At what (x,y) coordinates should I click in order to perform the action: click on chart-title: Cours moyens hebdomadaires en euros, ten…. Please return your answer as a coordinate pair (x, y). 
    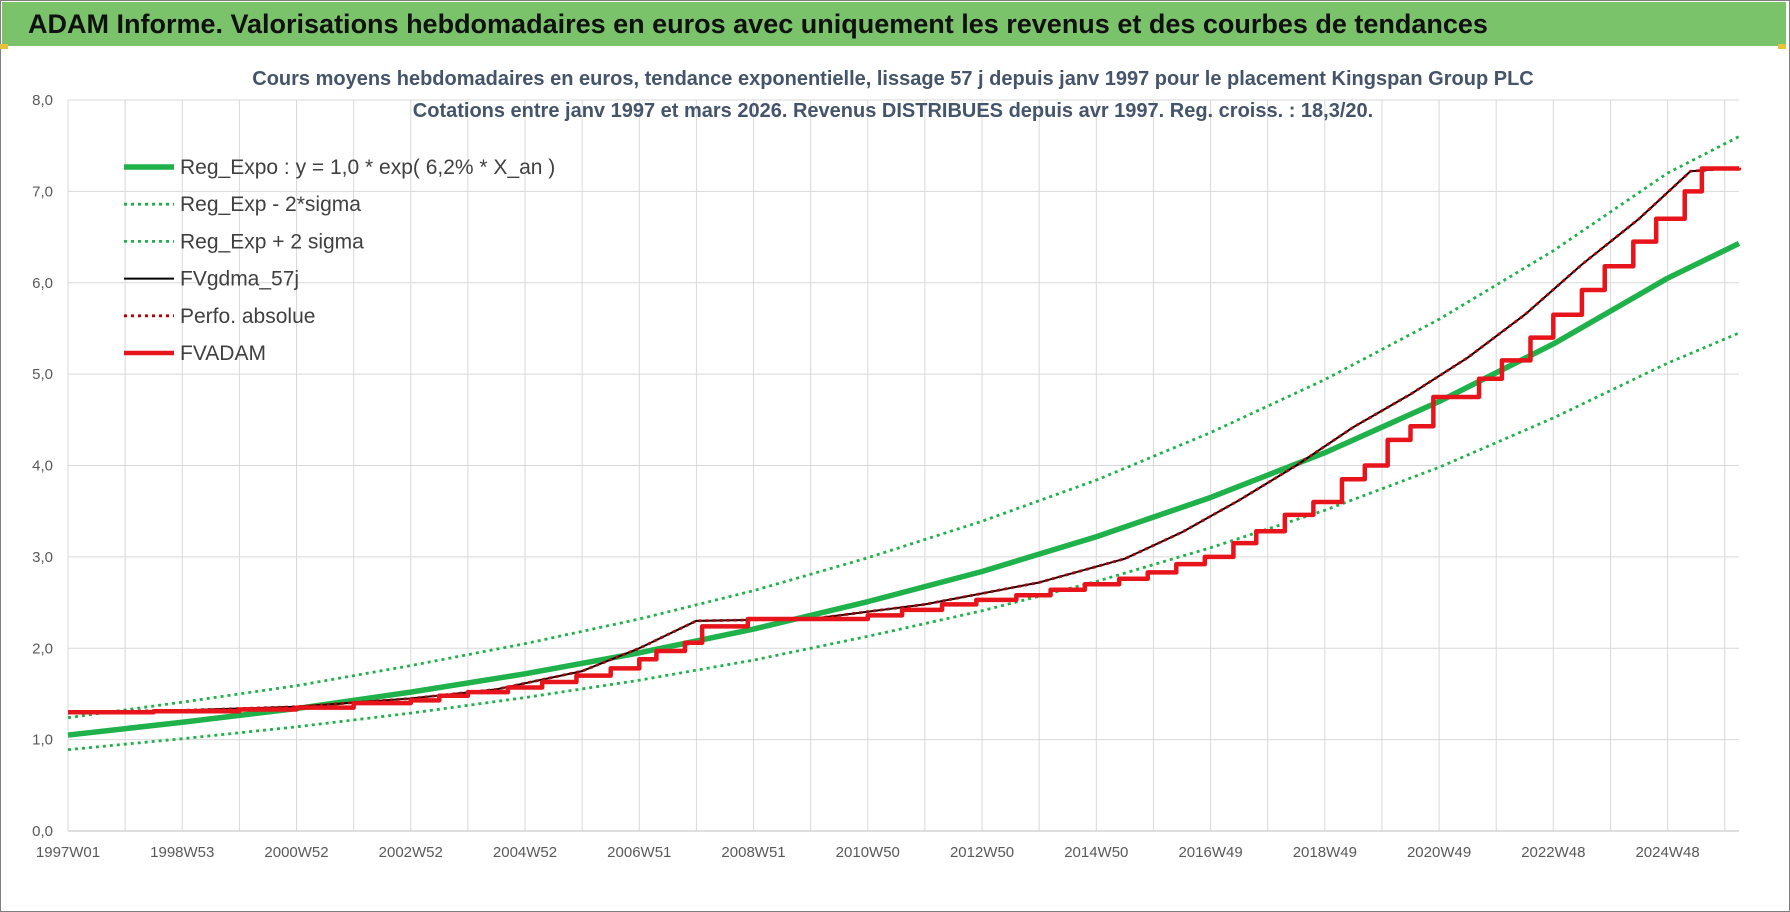
    Looking at the image, I should click on (892, 79).